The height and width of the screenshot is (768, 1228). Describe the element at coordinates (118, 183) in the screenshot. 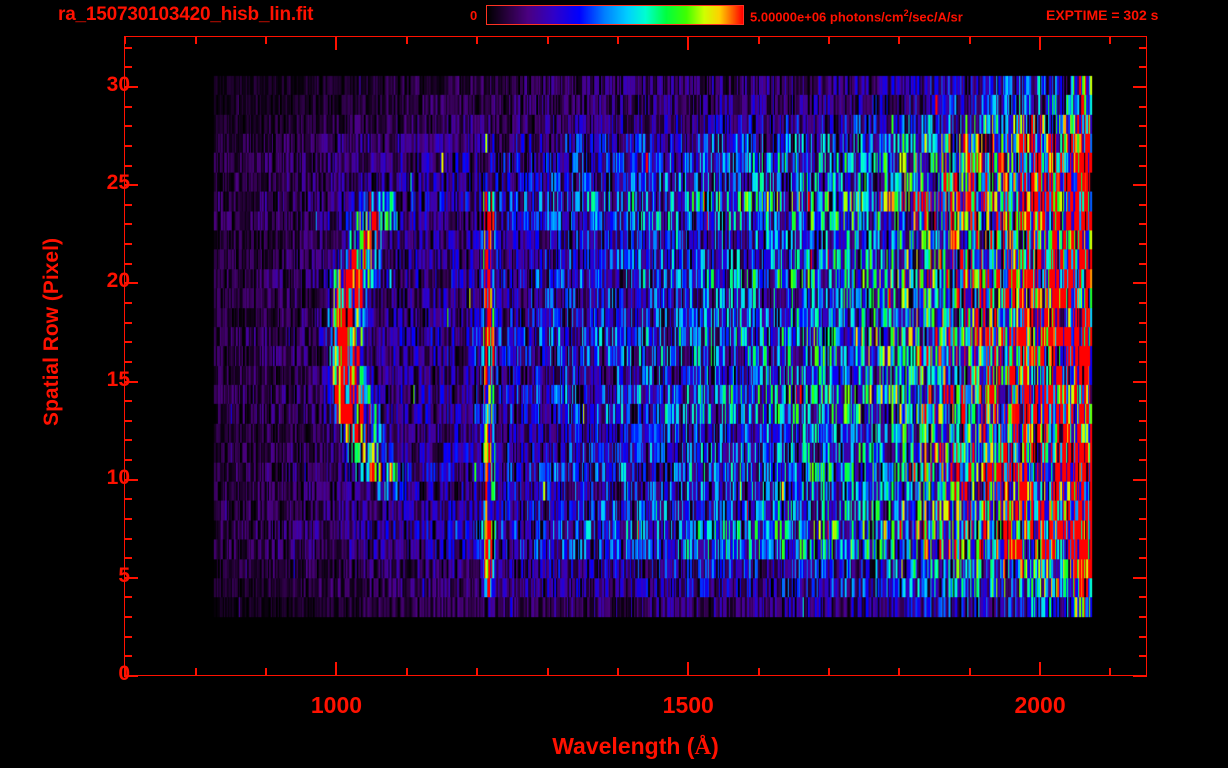

I see `y-axis-tick-label: 25` at that location.